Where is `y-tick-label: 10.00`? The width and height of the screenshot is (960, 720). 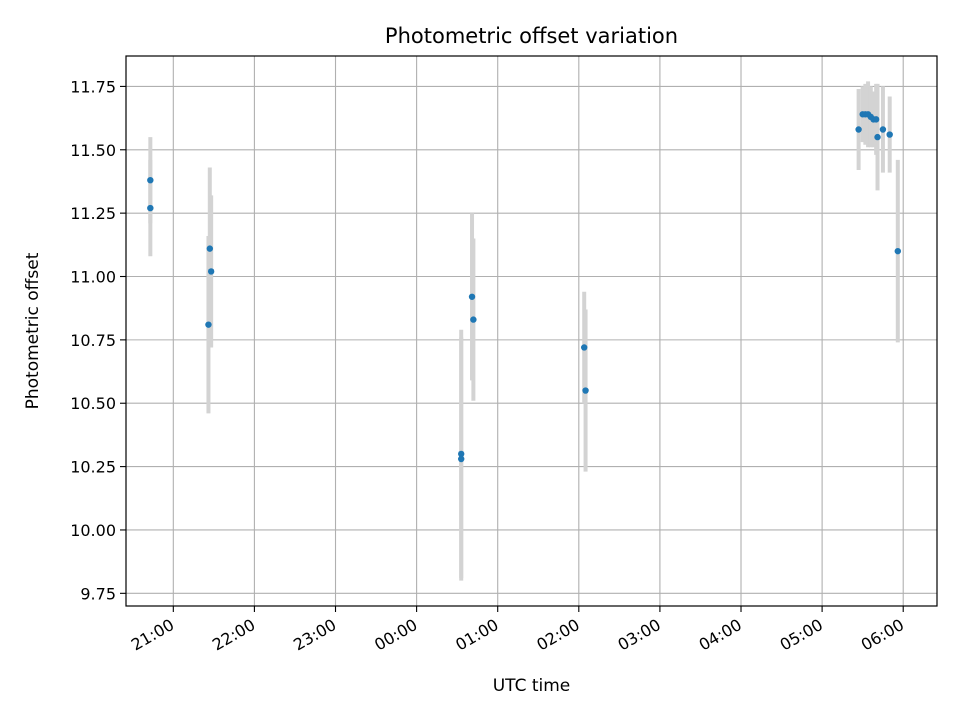
y-tick-label: 10.00 is located at coordinates (93, 530).